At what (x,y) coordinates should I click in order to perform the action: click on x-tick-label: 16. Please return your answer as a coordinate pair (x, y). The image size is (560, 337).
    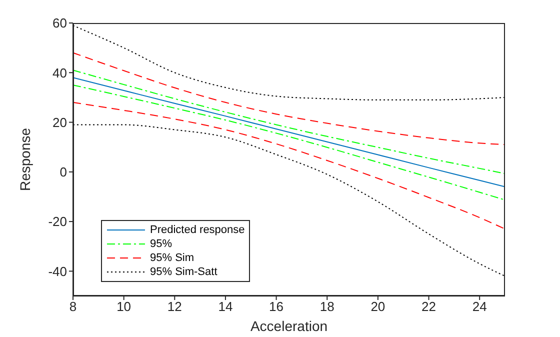
    Looking at the image, I should click on (276, 306).